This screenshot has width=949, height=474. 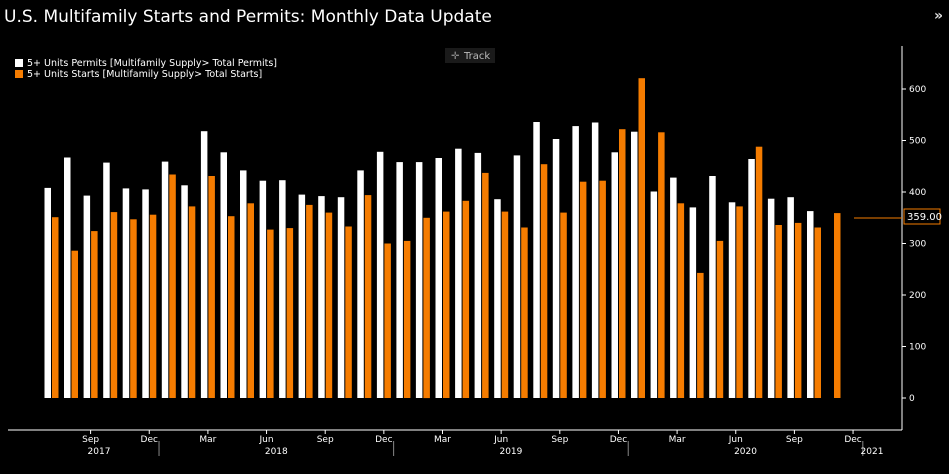 I want to click on legend-swatch-starts, so click(x=19, y=74).